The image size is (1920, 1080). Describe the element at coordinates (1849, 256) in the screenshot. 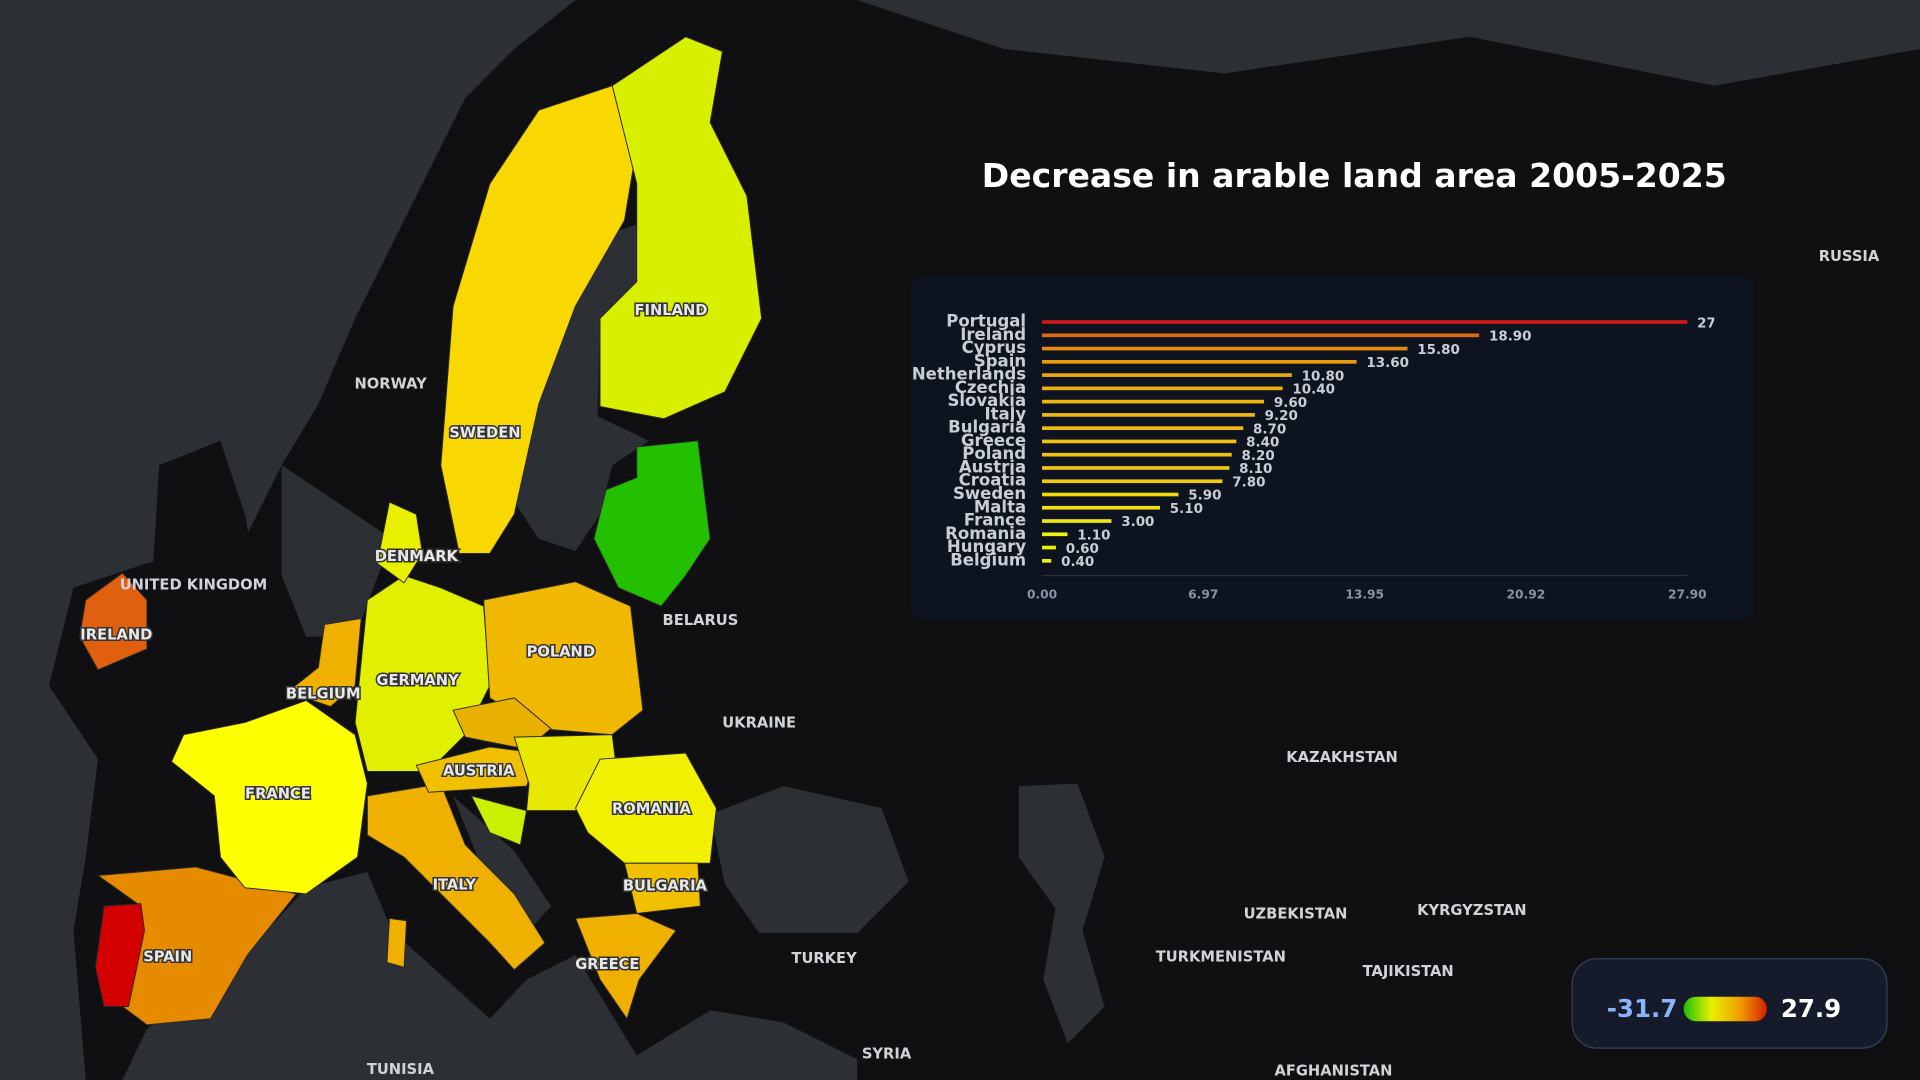

I see `map-label: RUSSIA` at that location.